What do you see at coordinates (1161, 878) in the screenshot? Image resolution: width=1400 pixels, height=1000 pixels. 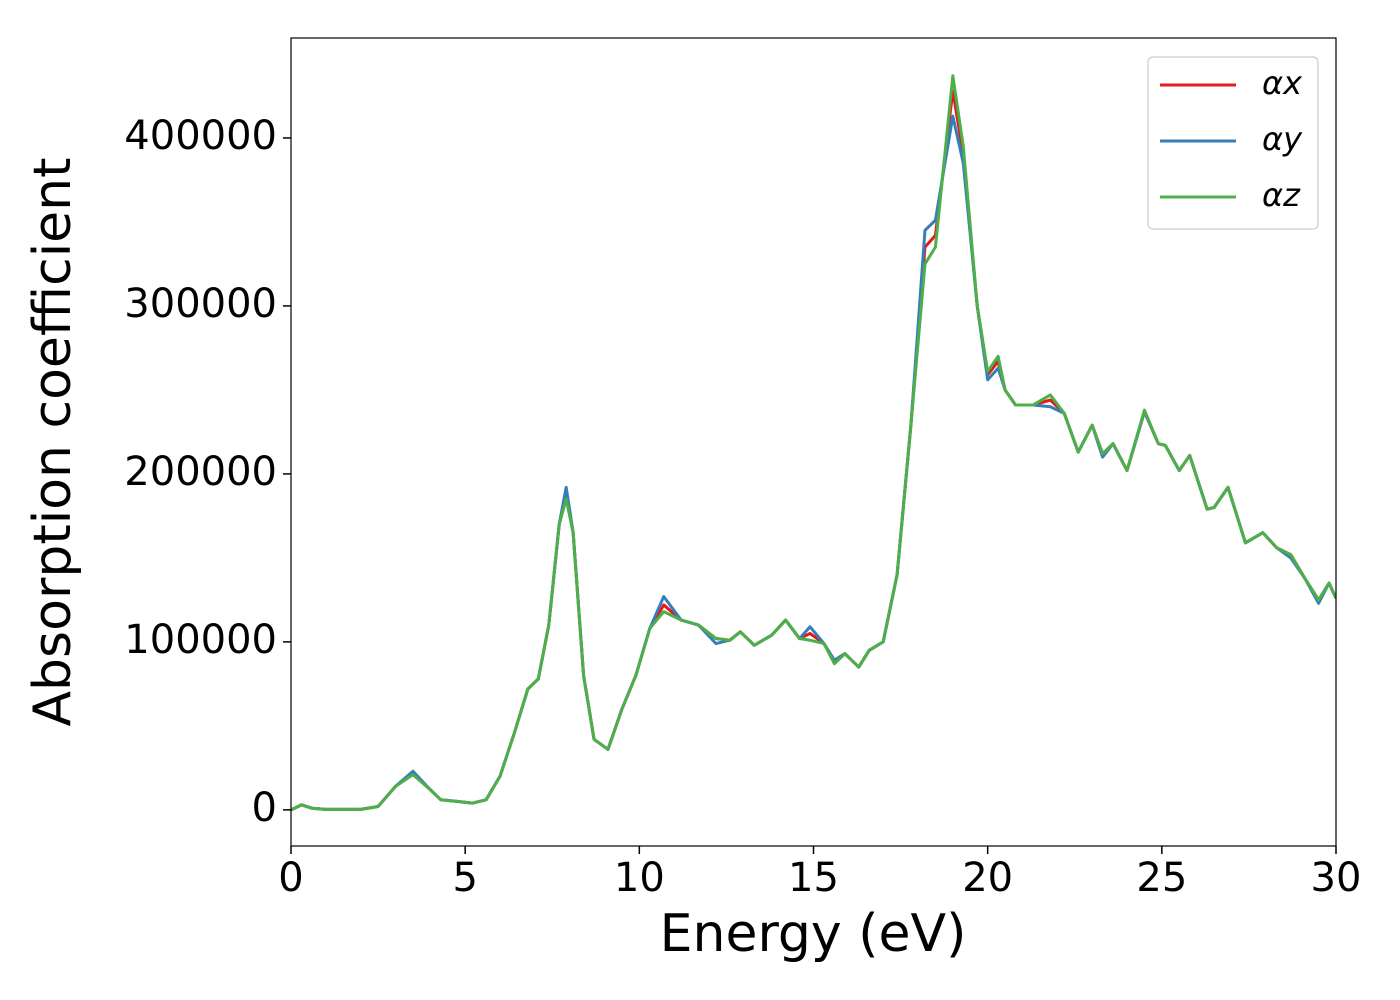 I see `x-tick-label: 25` at bounding box center [1161, 878].